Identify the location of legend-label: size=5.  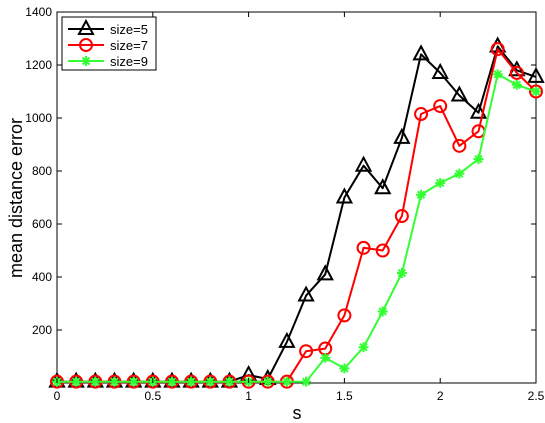
(129, 29).